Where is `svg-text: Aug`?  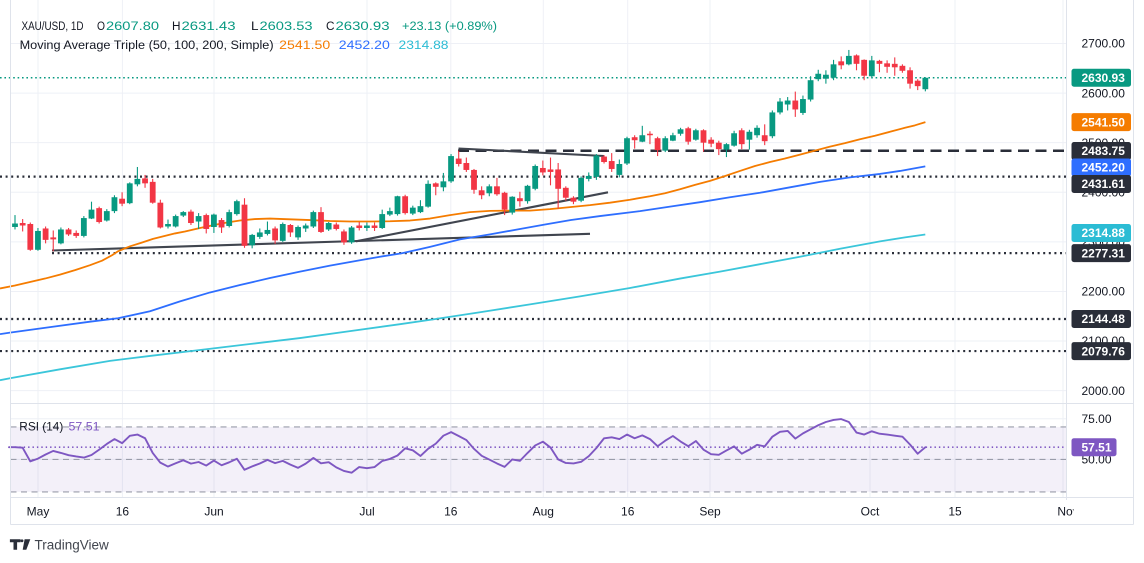 svg-text: Aug is located at coordinates (543, 512).